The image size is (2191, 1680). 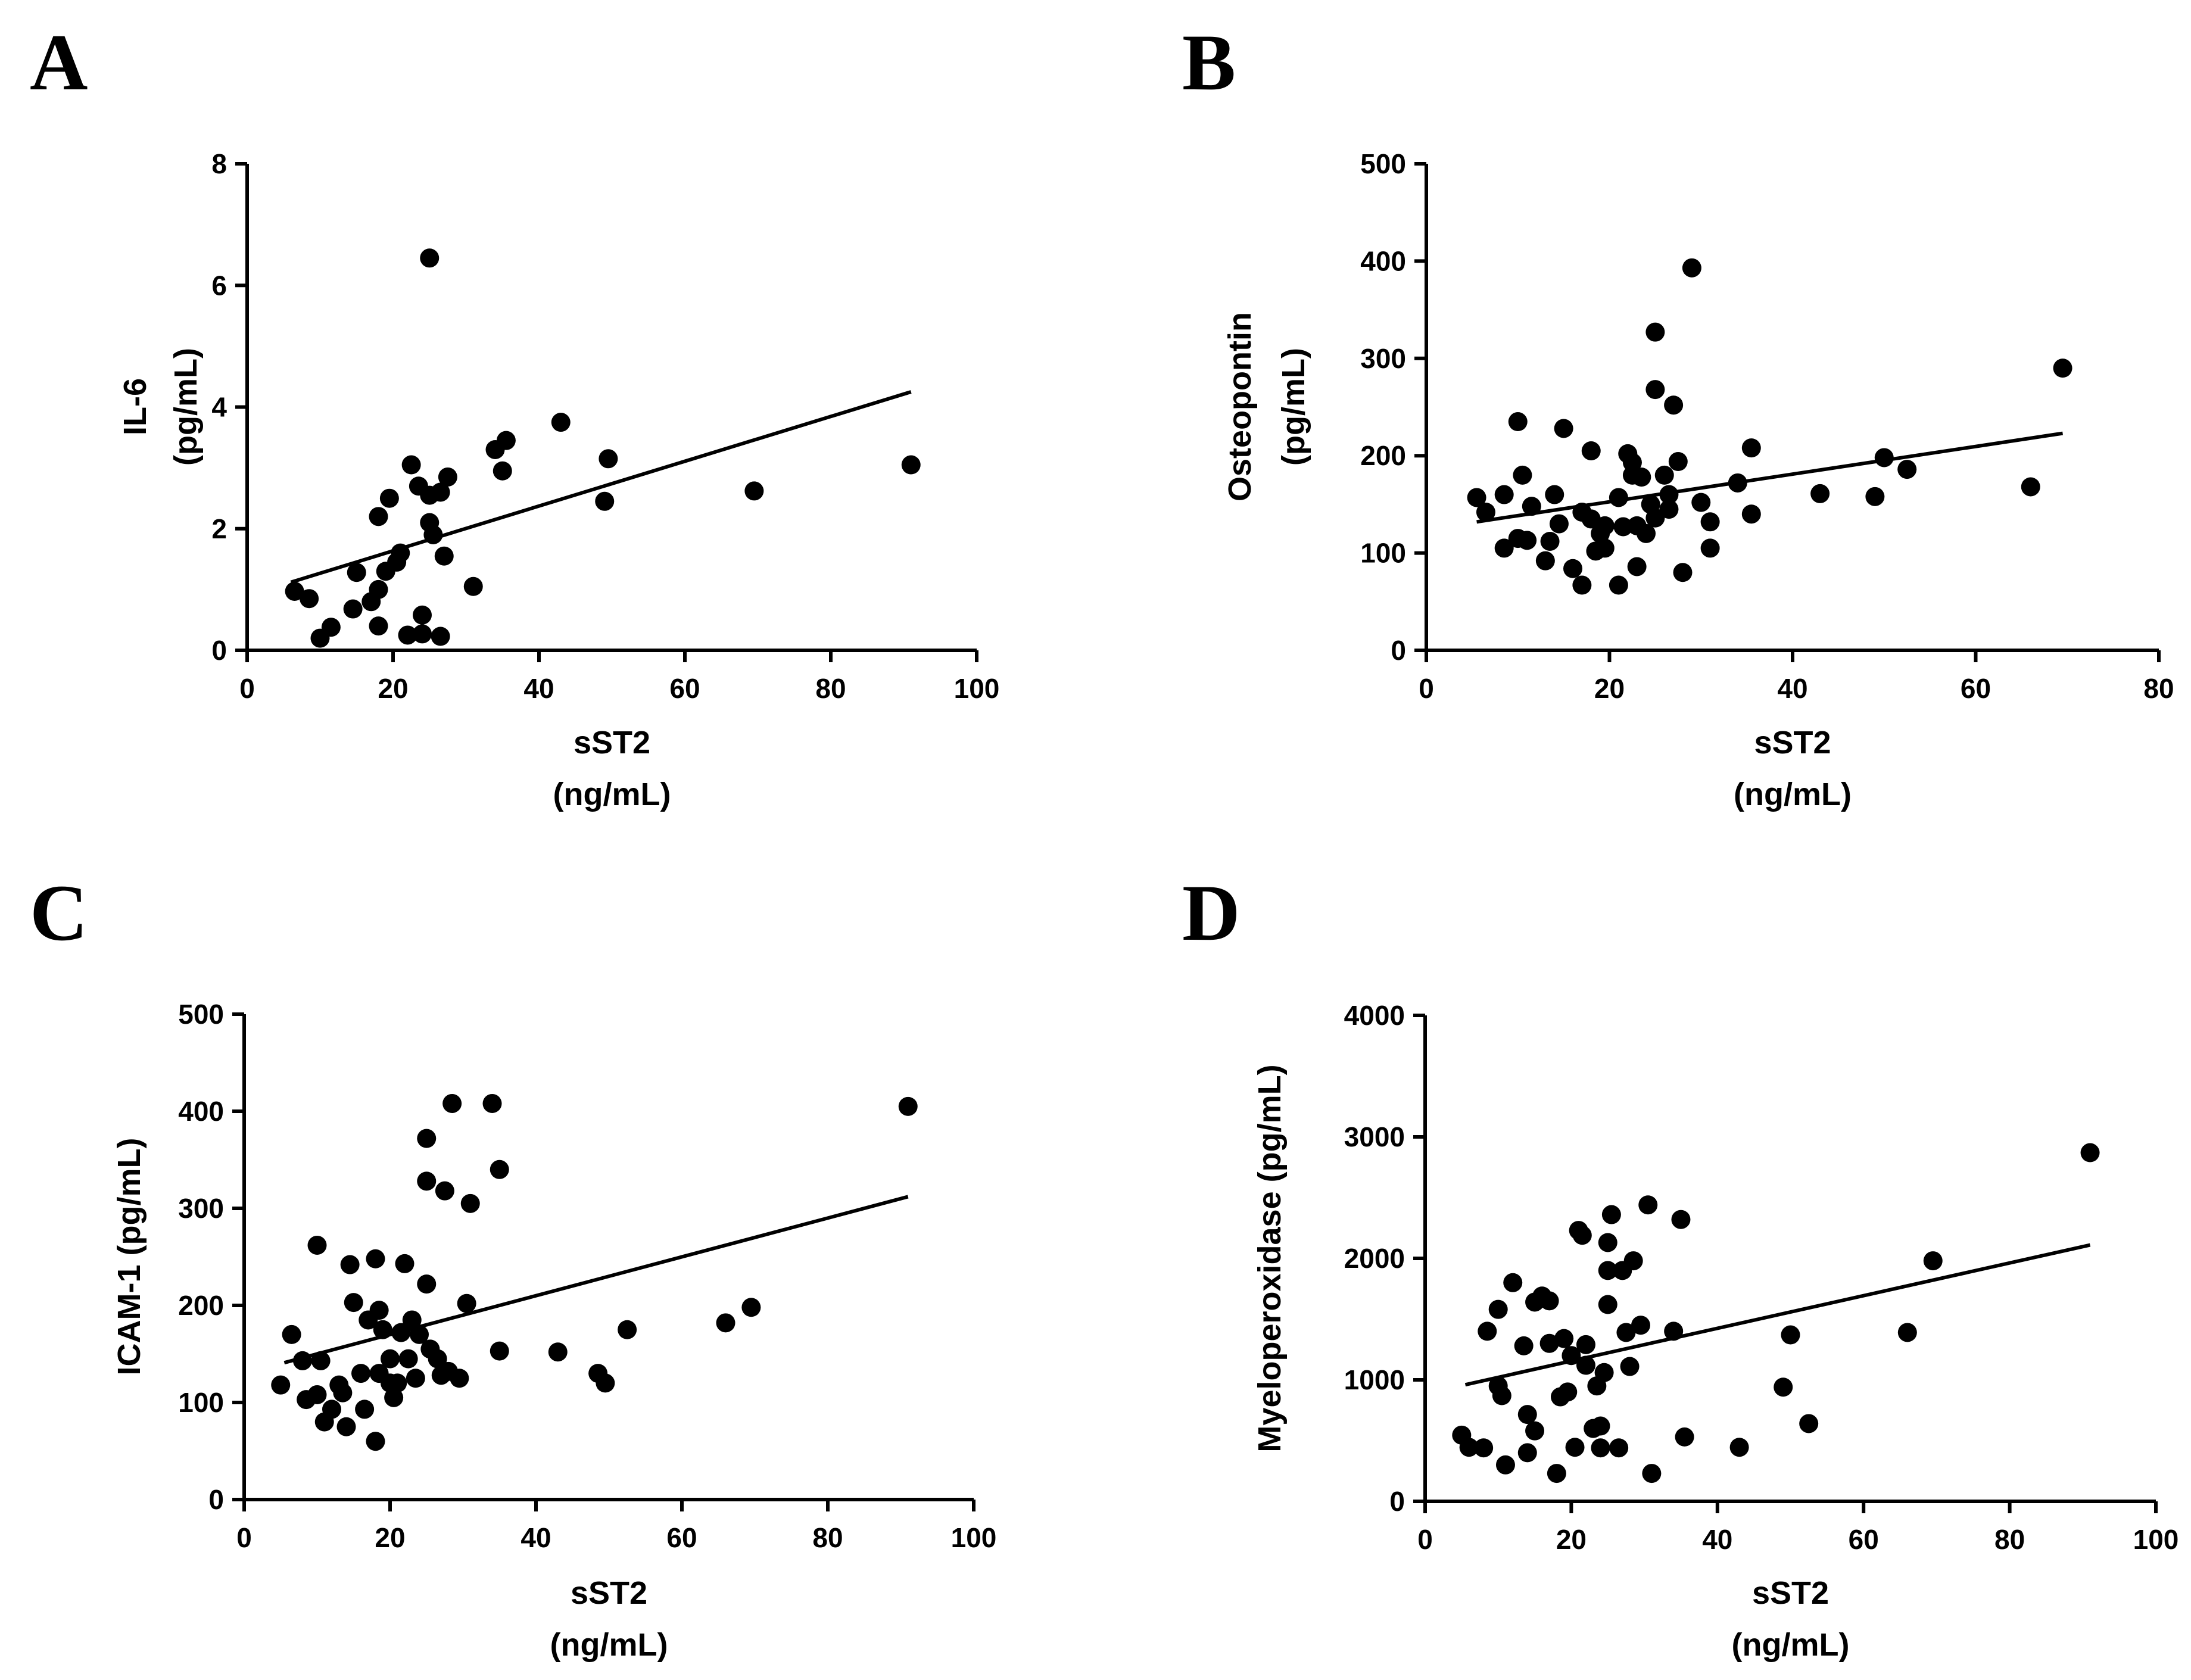 I want to click on y-tick-label: 4, so click(x=219, y=407).